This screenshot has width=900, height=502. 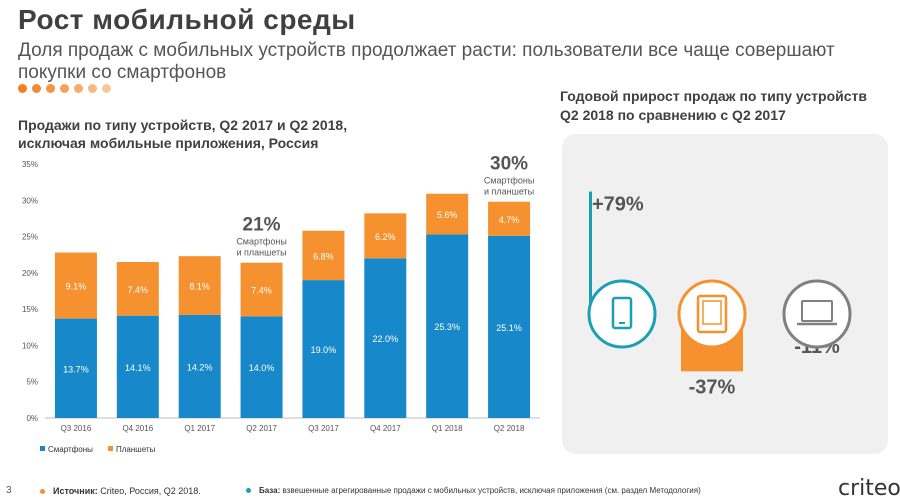 I want to click on annotation-total: 21%, so click(x=262, y=225).